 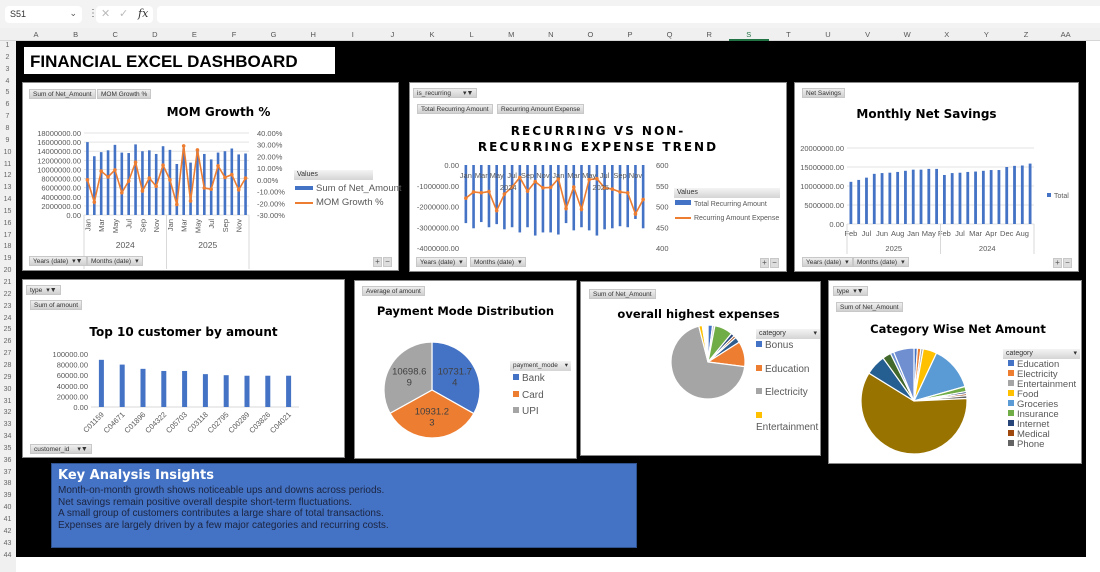 What do you see at coordinates (7, 235) in the screenshot?
I see `row-header-17: 17` at bounding box center [7, 235].